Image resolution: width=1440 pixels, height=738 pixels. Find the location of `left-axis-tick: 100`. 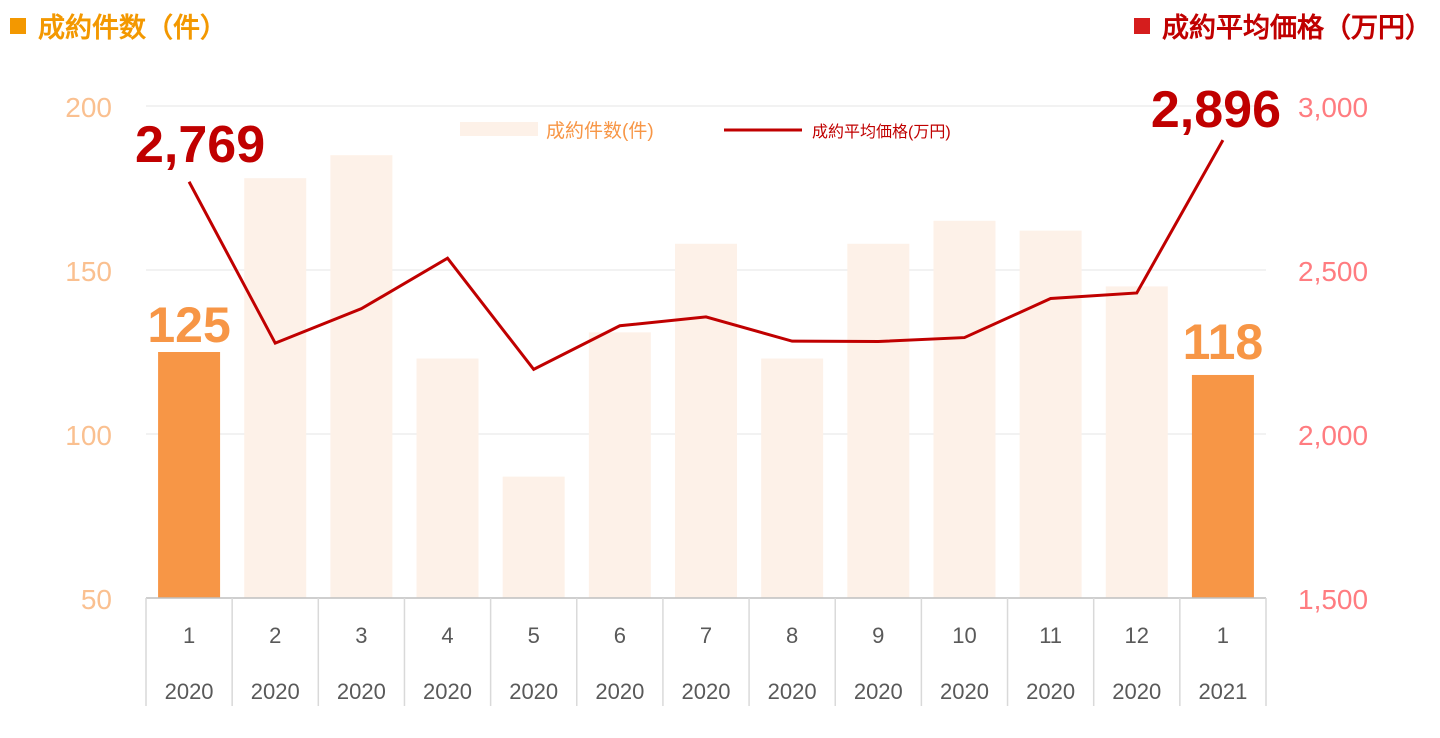

left-axis-tick: 100 is located at coordinates (88, 435).